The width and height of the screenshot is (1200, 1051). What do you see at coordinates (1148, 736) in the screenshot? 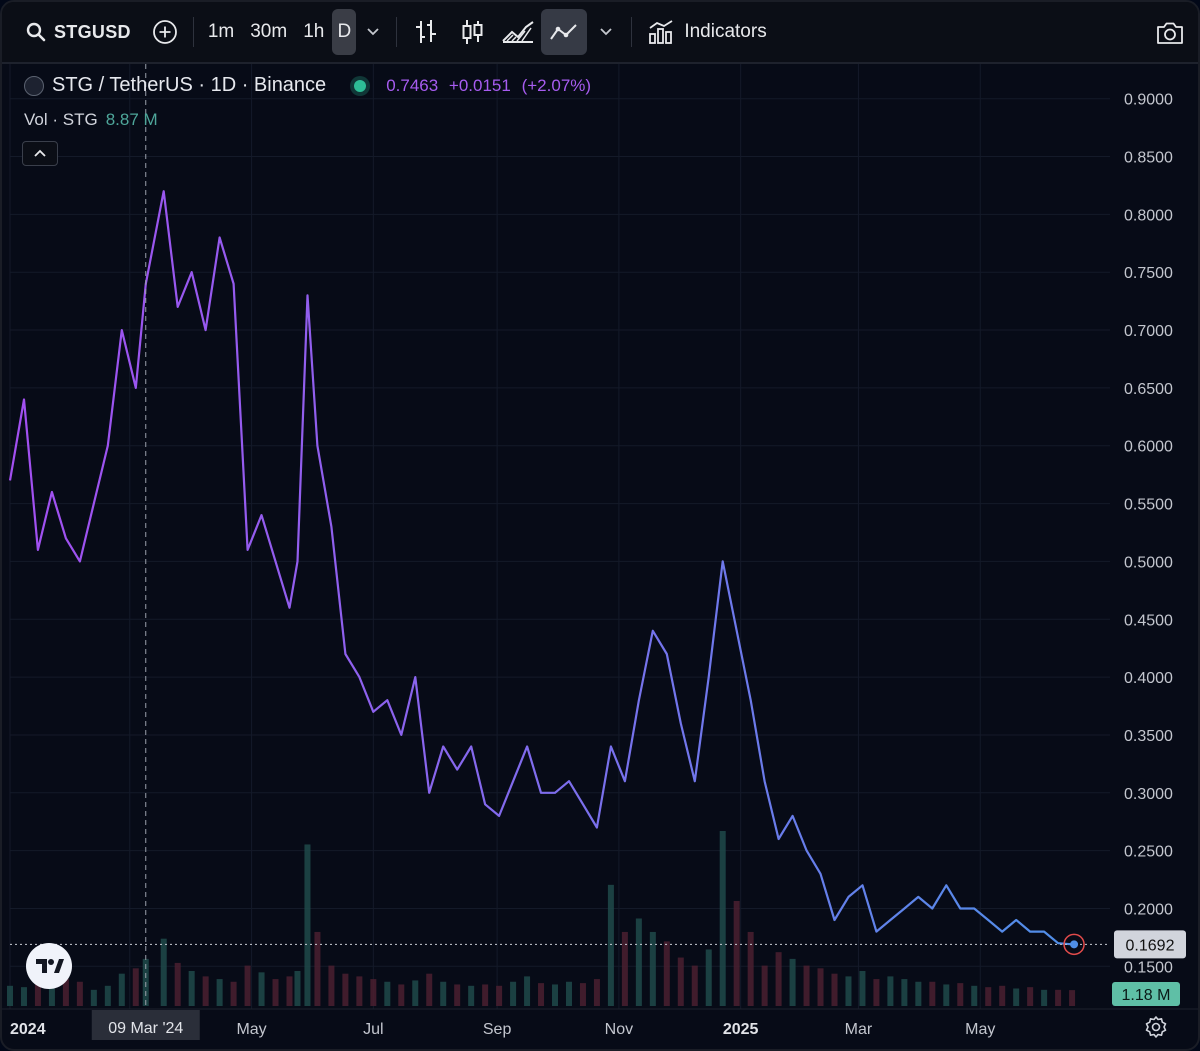
I see `price-tick-label: 0.3500` at bounding box center [1148, 736].